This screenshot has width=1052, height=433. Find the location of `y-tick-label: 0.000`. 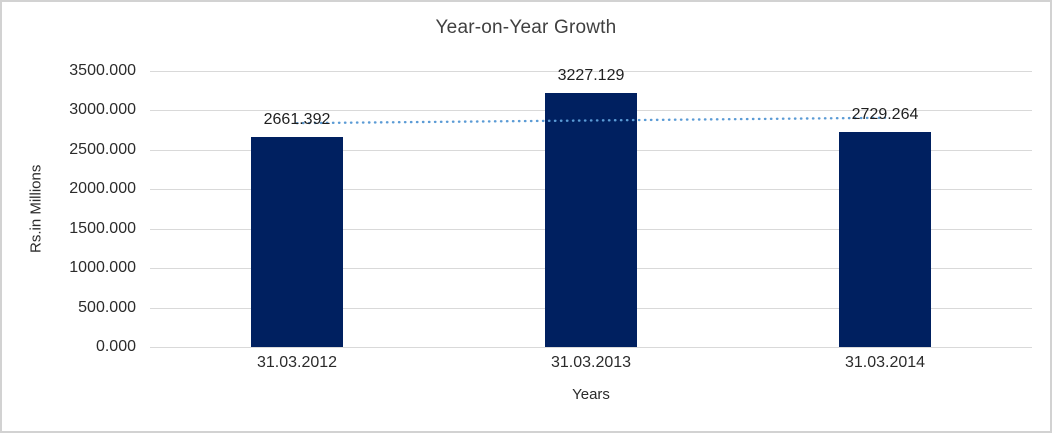

y-tick-label: 0.000 is located at coordinates (115, 346).